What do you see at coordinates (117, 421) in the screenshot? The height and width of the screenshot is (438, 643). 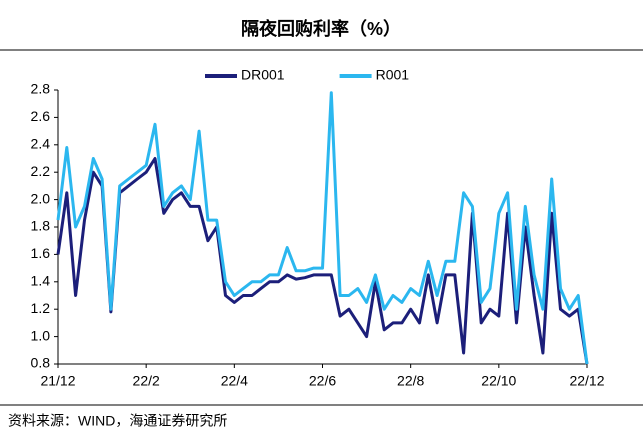 I see `source-note: 资料来源：WIND，海通证券研究所` at bounding box center [117, 421].